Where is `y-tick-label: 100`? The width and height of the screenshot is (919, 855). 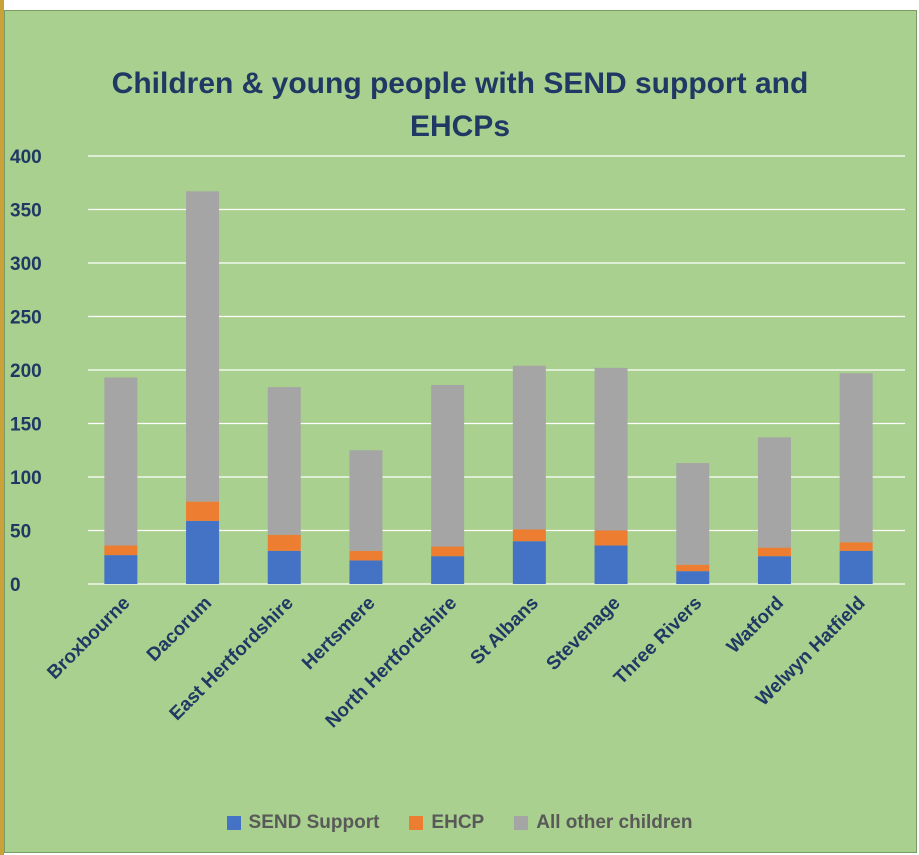
y-tick-label: 100 is located at coordinates (26, 478).